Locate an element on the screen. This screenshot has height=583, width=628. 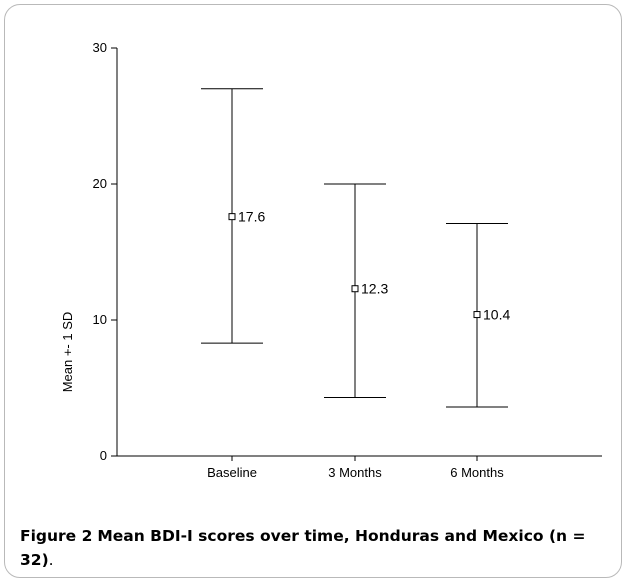
mean-value-label: 10.4 is located at coordinates (496, 315).